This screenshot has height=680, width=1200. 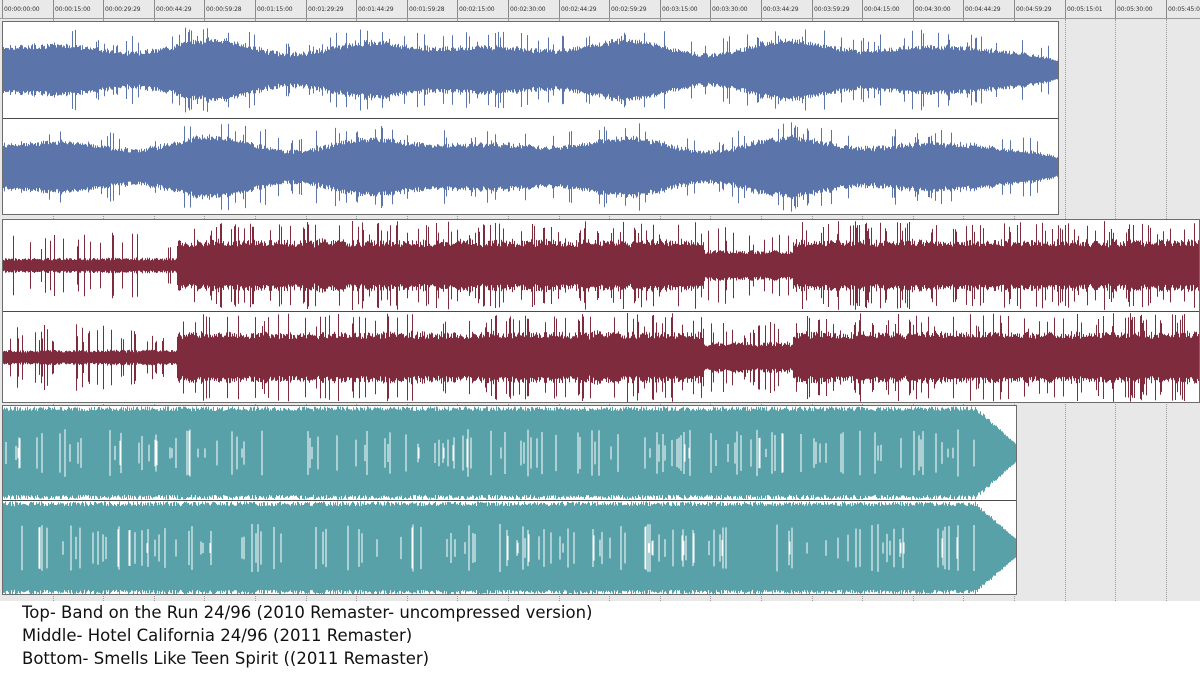 What do you see at coordinates (224, 9) in the screenshot?
I see `ruler-tick-label: 00:00:59:28` at bounding box center [224, 9].